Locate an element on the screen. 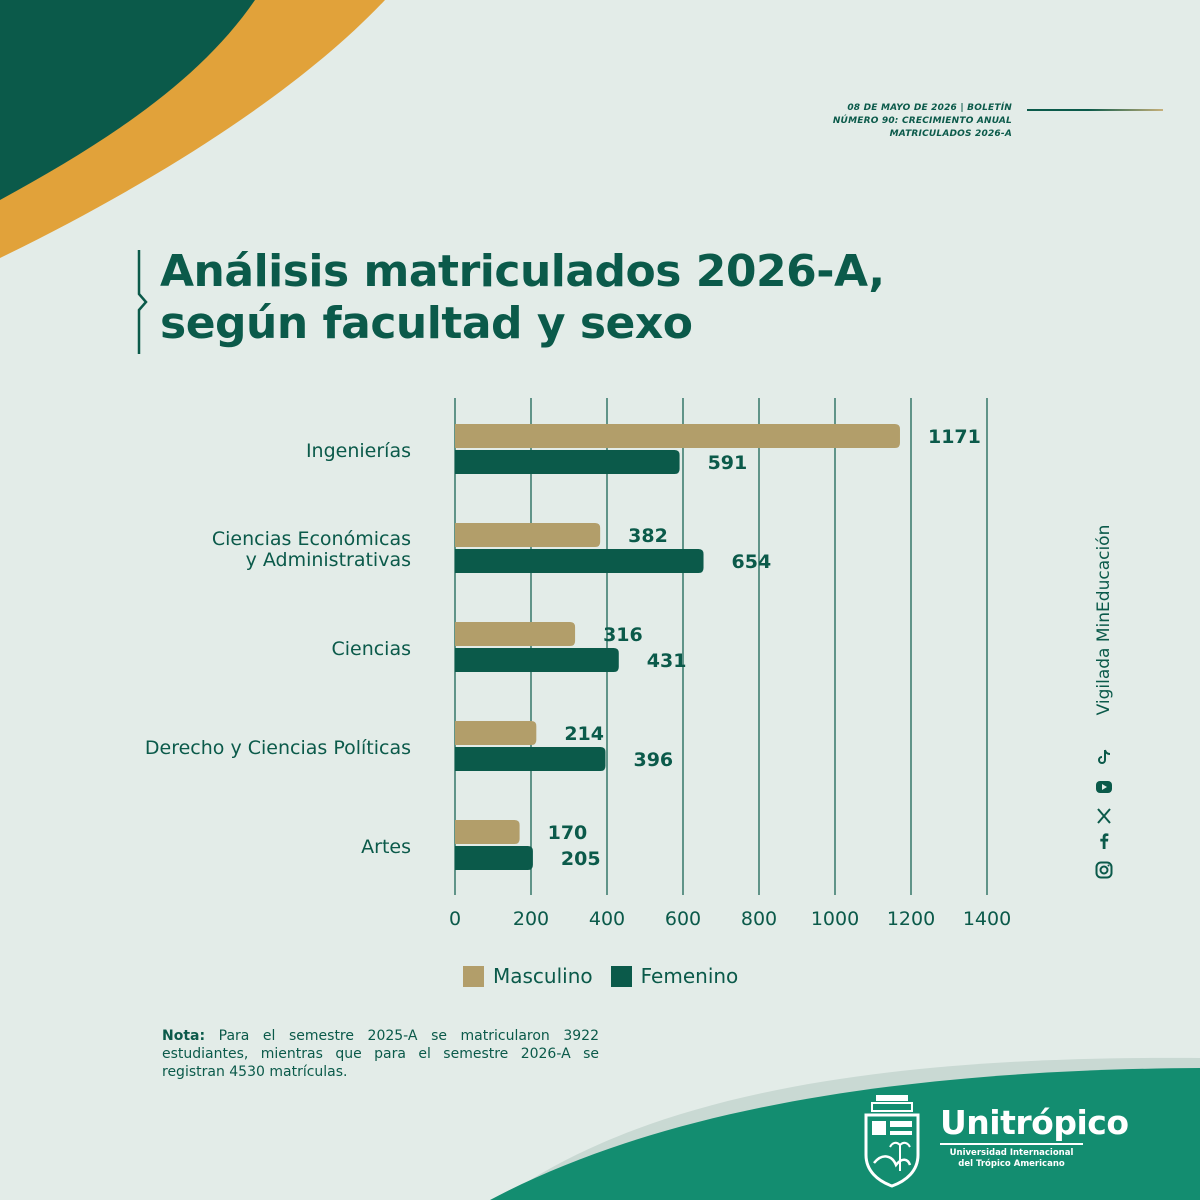 The image size is (1200, 1200). university-shield-logo is located at coordinates (892, 1141).